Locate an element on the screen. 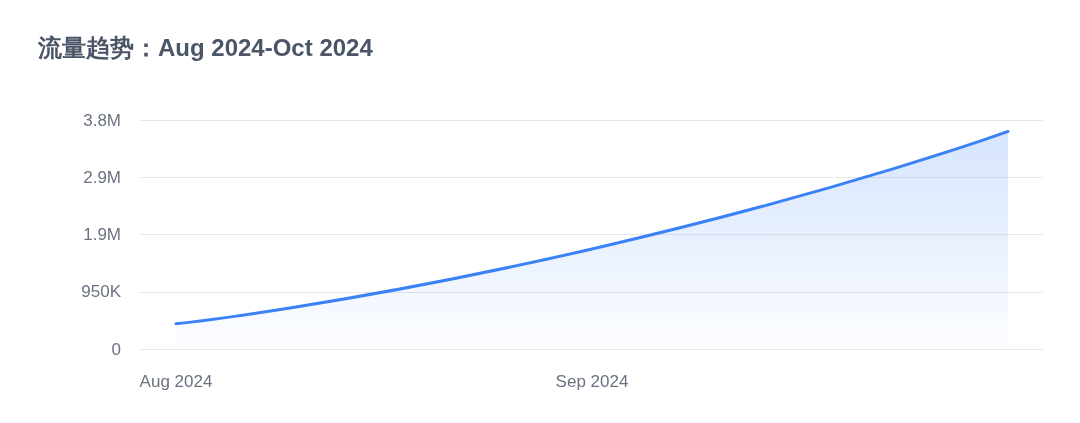 The image size is (1080, 423). y-tick-label: 0 is located at coordinates (116, 349).